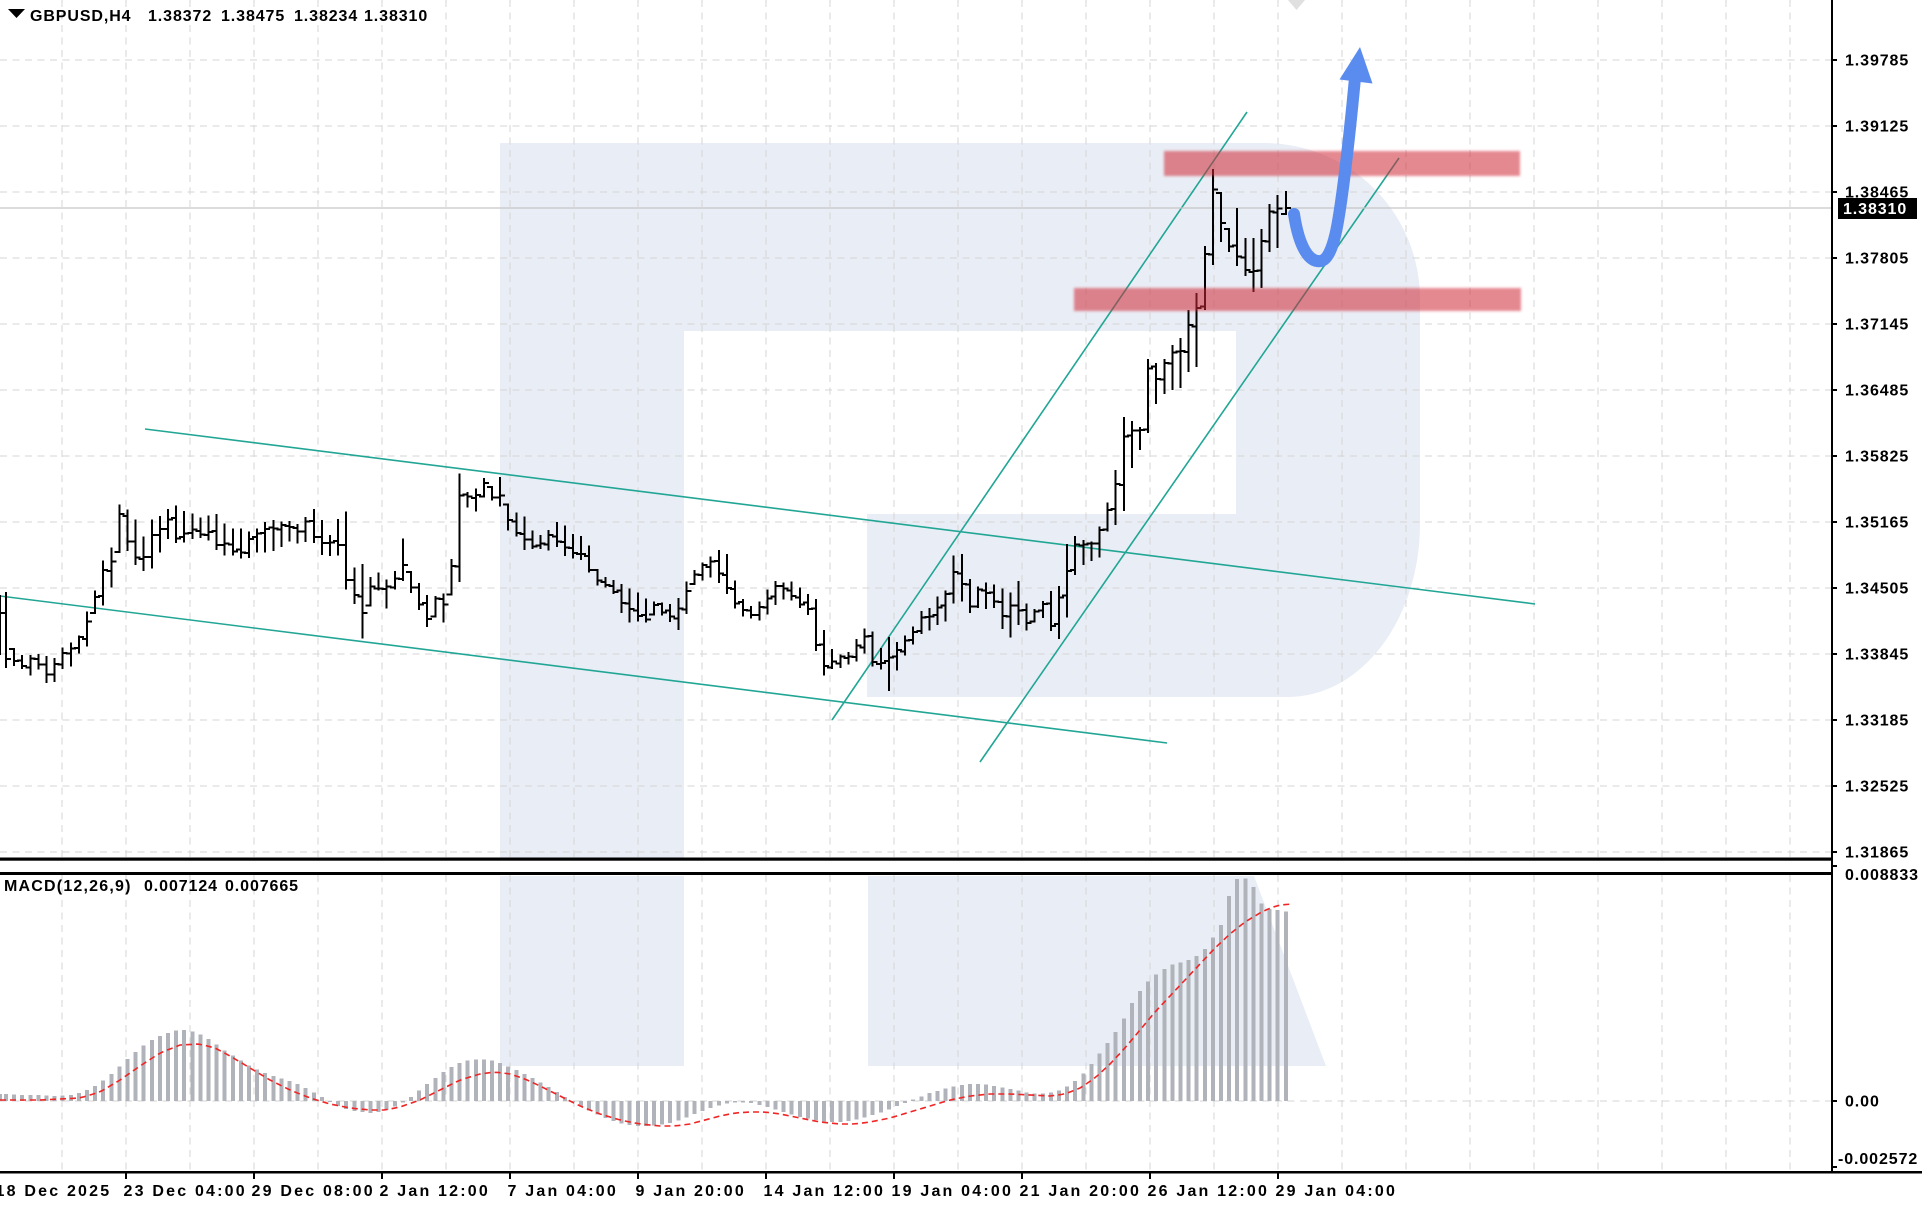  Describe the element at coordinates (1878, 1159) in the screenshot. I see `svg-text: -0.002572` at that location.